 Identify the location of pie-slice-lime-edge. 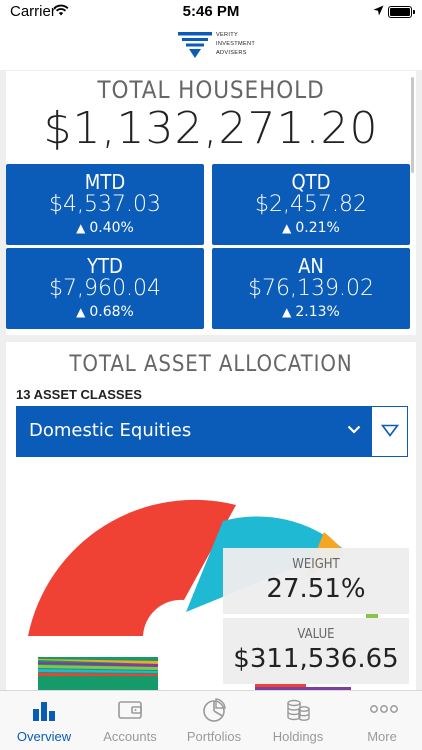
(372, 616).